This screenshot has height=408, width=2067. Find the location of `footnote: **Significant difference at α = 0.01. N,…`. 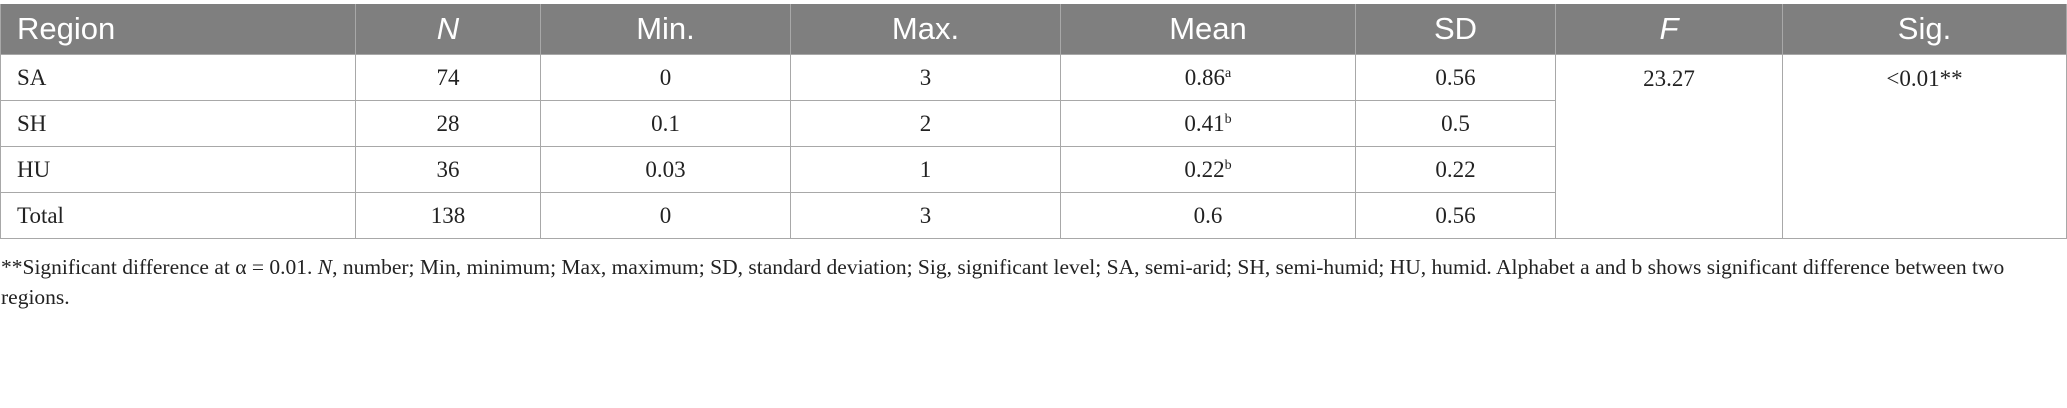

footnote: **Significant difference at α = 0.01. N,… is located at coordinates (1031, 282).